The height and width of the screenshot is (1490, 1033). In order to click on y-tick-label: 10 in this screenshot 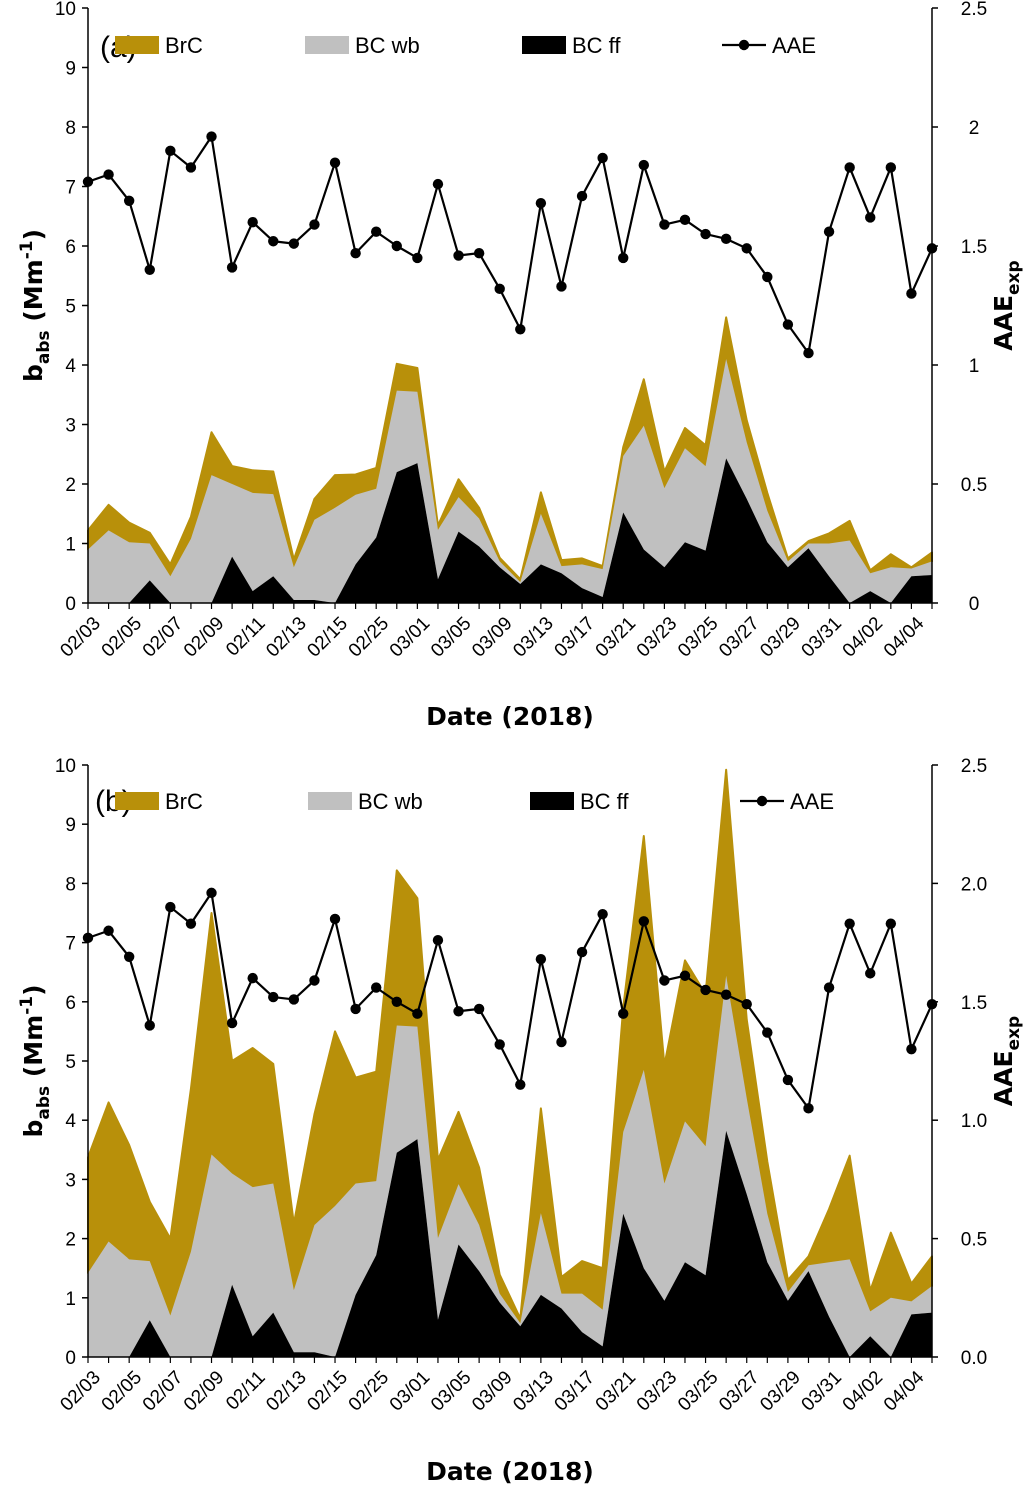, I will do `click(65, 766)`.